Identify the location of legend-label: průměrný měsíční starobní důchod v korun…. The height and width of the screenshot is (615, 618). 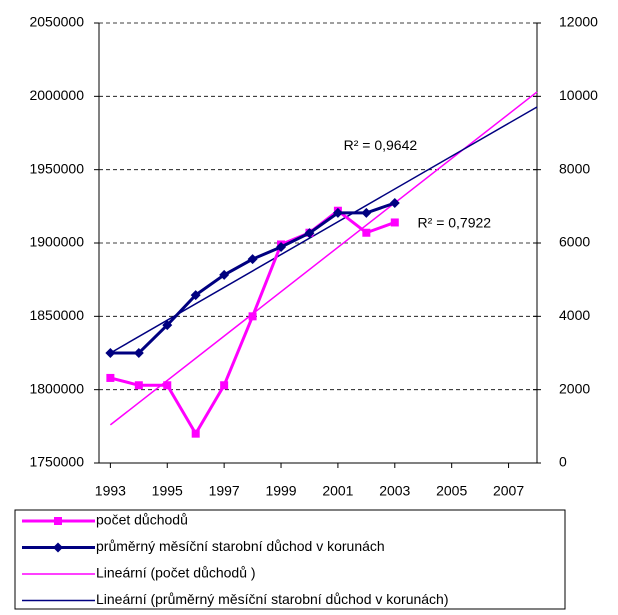
(240, 546).